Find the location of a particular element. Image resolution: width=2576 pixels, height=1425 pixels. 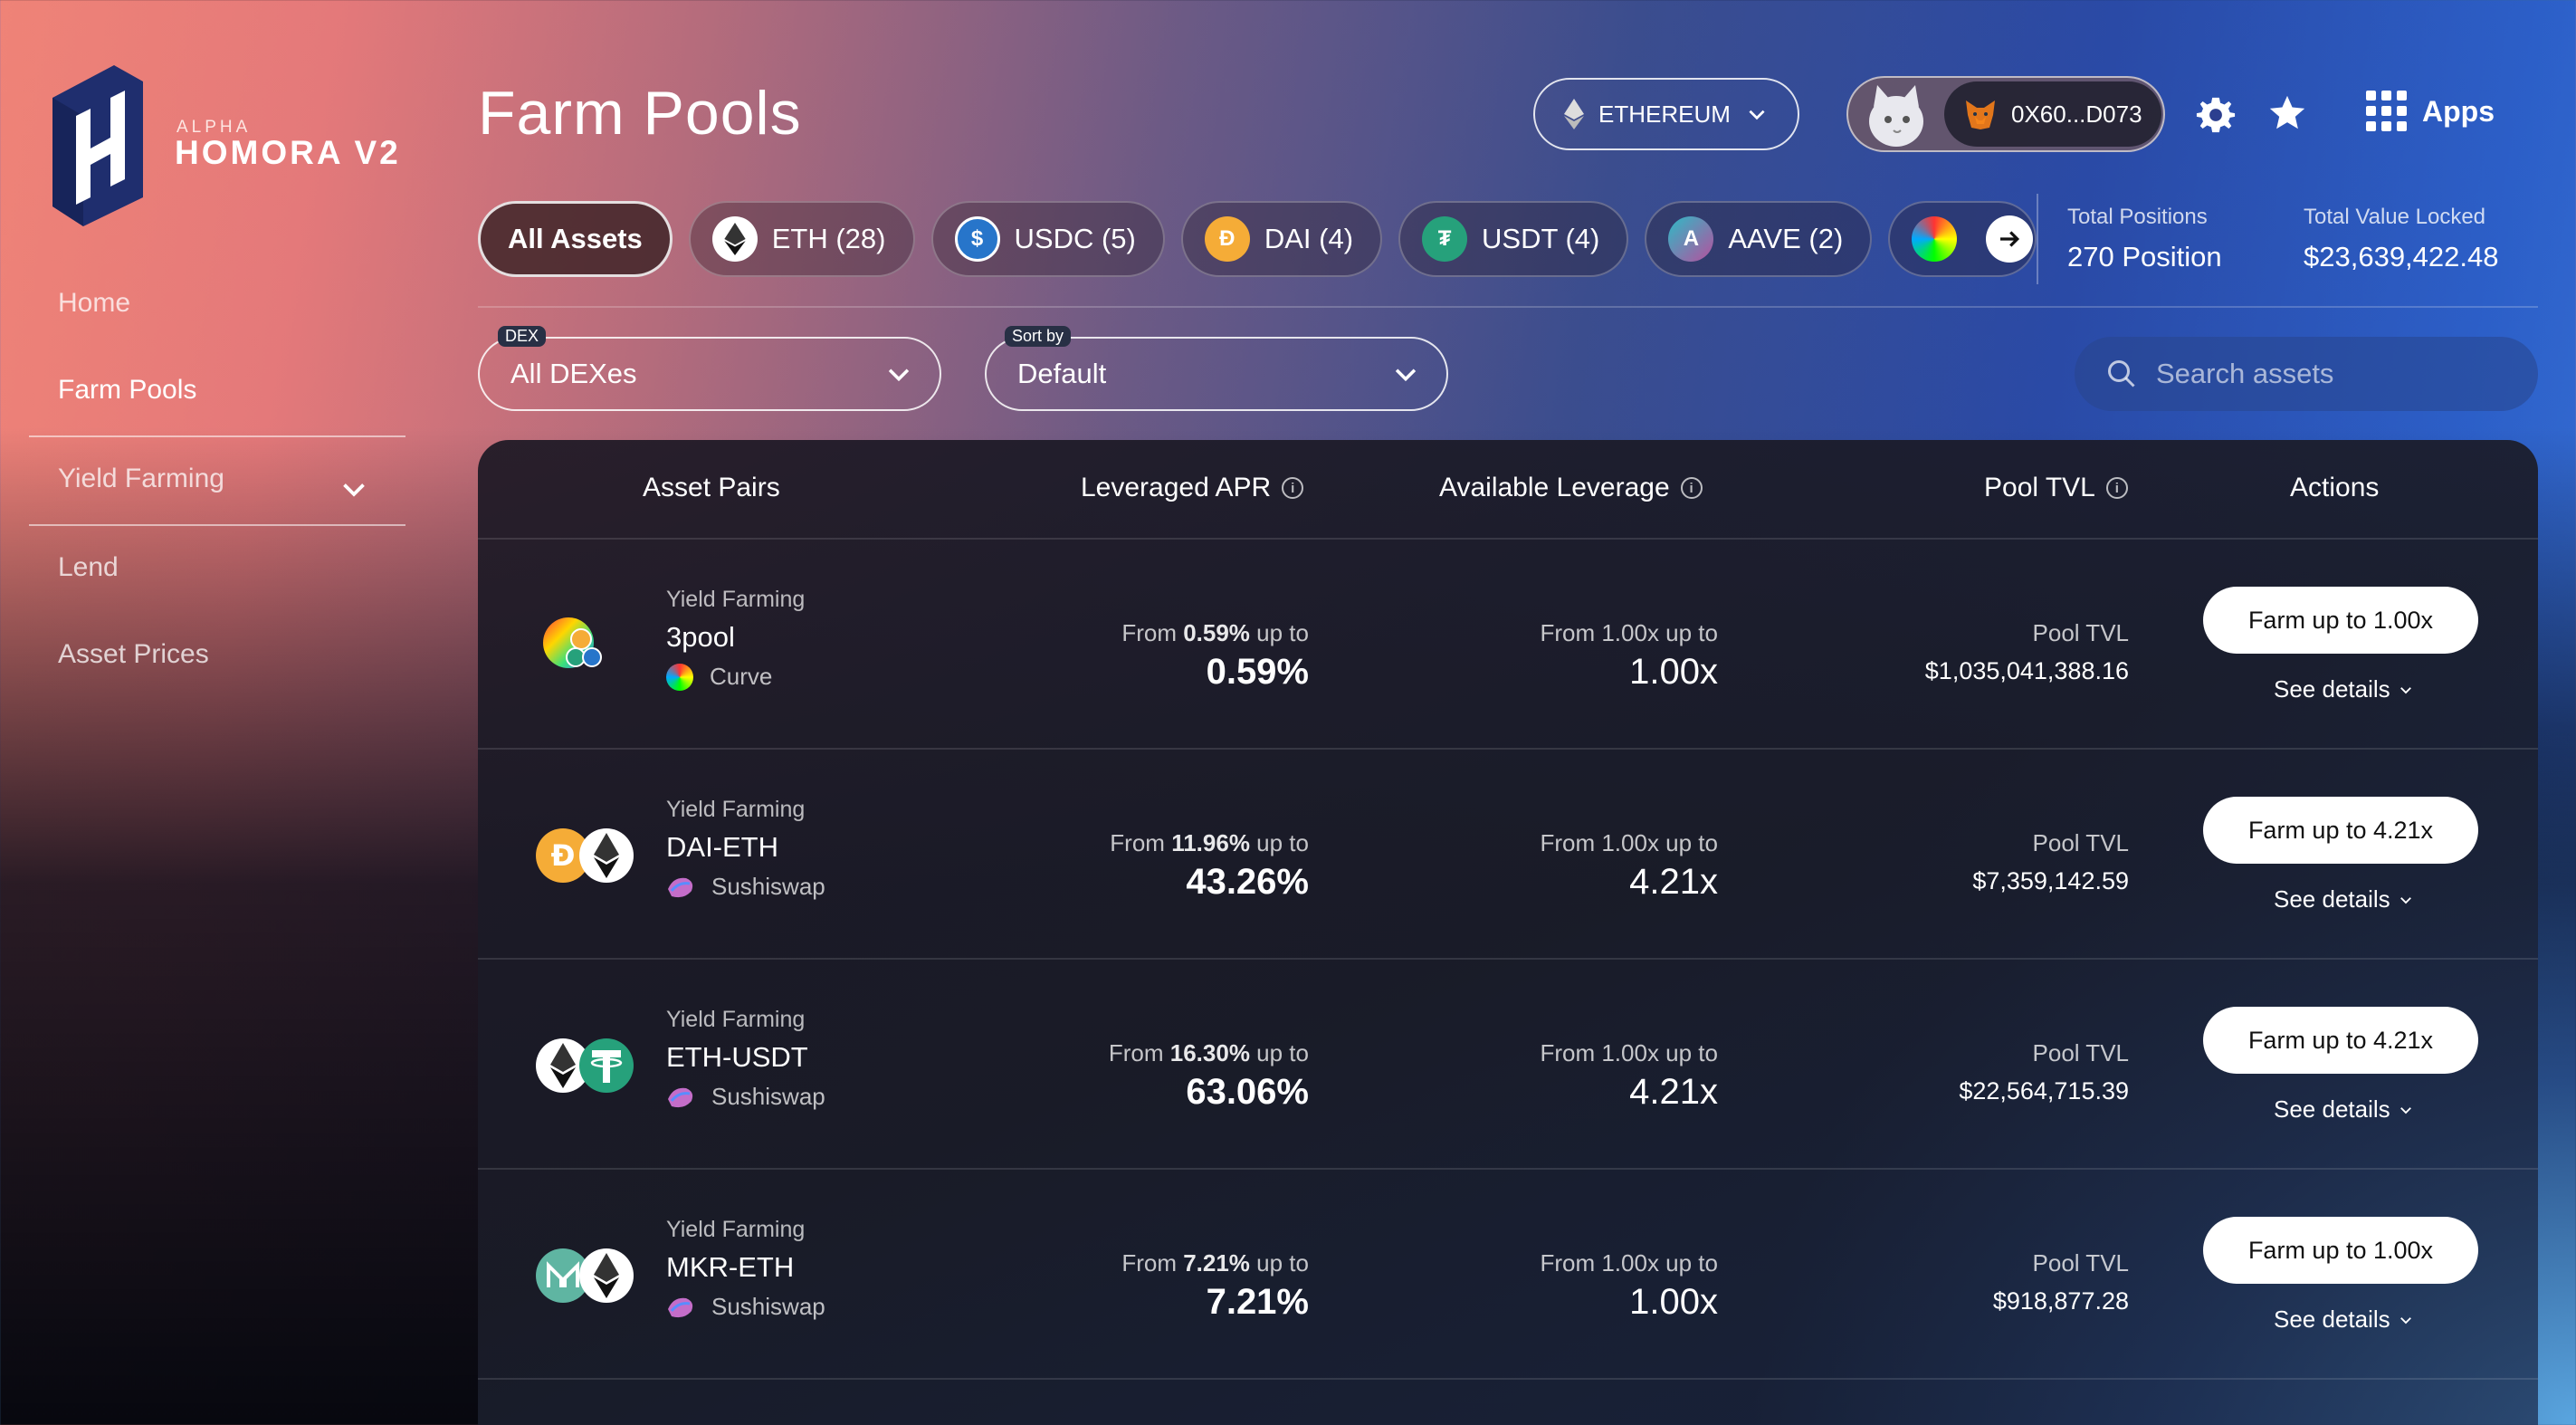

column-available-leverage: Available Leverage i is located at coordinates (1571, 488).